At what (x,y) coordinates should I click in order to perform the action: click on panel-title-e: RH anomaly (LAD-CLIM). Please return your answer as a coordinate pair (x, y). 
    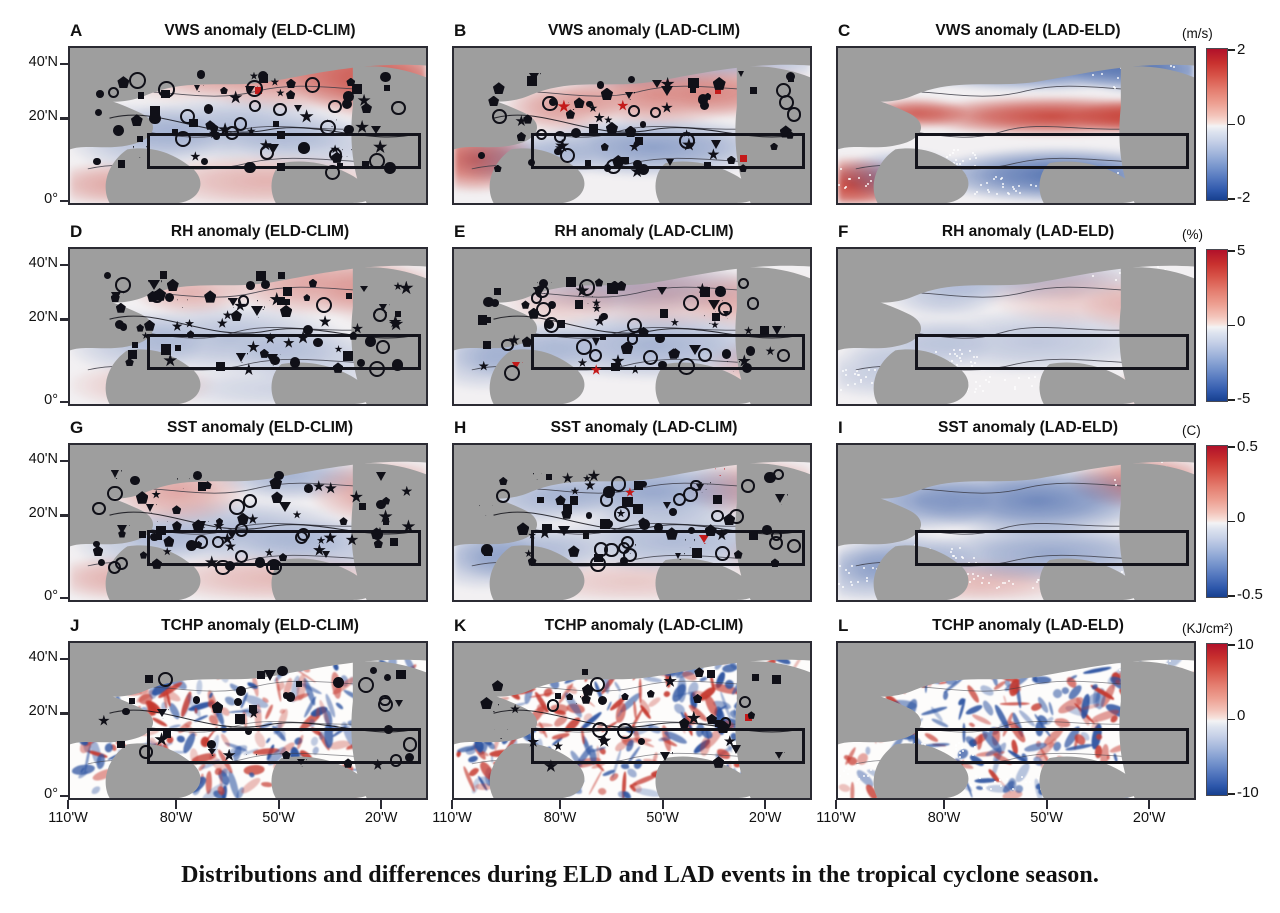
    Looking at the image, I should click on (644, 231).